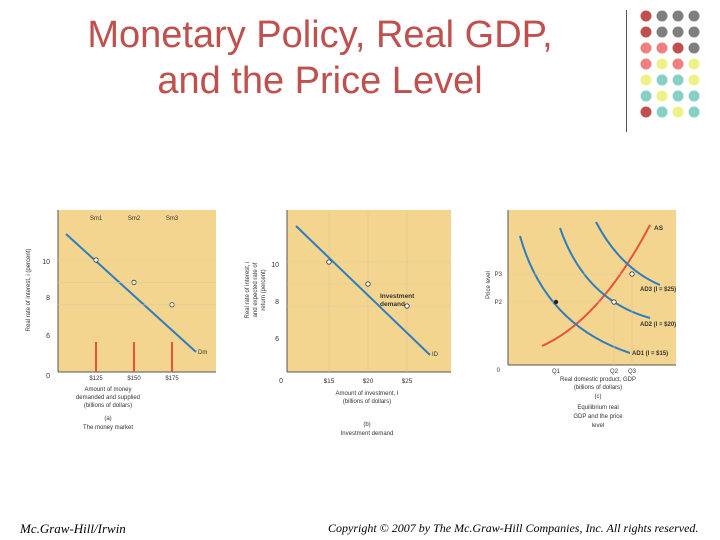  Describe the element at coordinates (29, 290) in the screenshot. I see `panel-a-ylabel: Real rate of interest, i (percent)` at that location.